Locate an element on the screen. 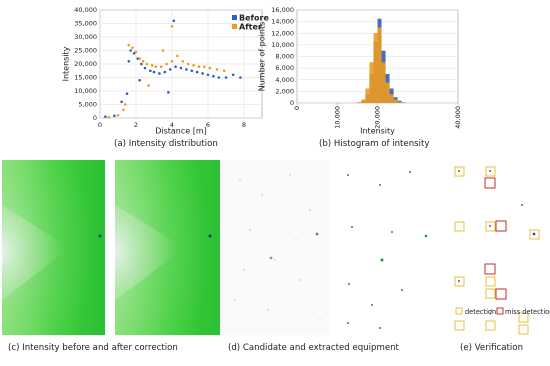 This screenshot has width=550, height=366. y-tick-label: 15,000 is located at coordinates (85, 78).